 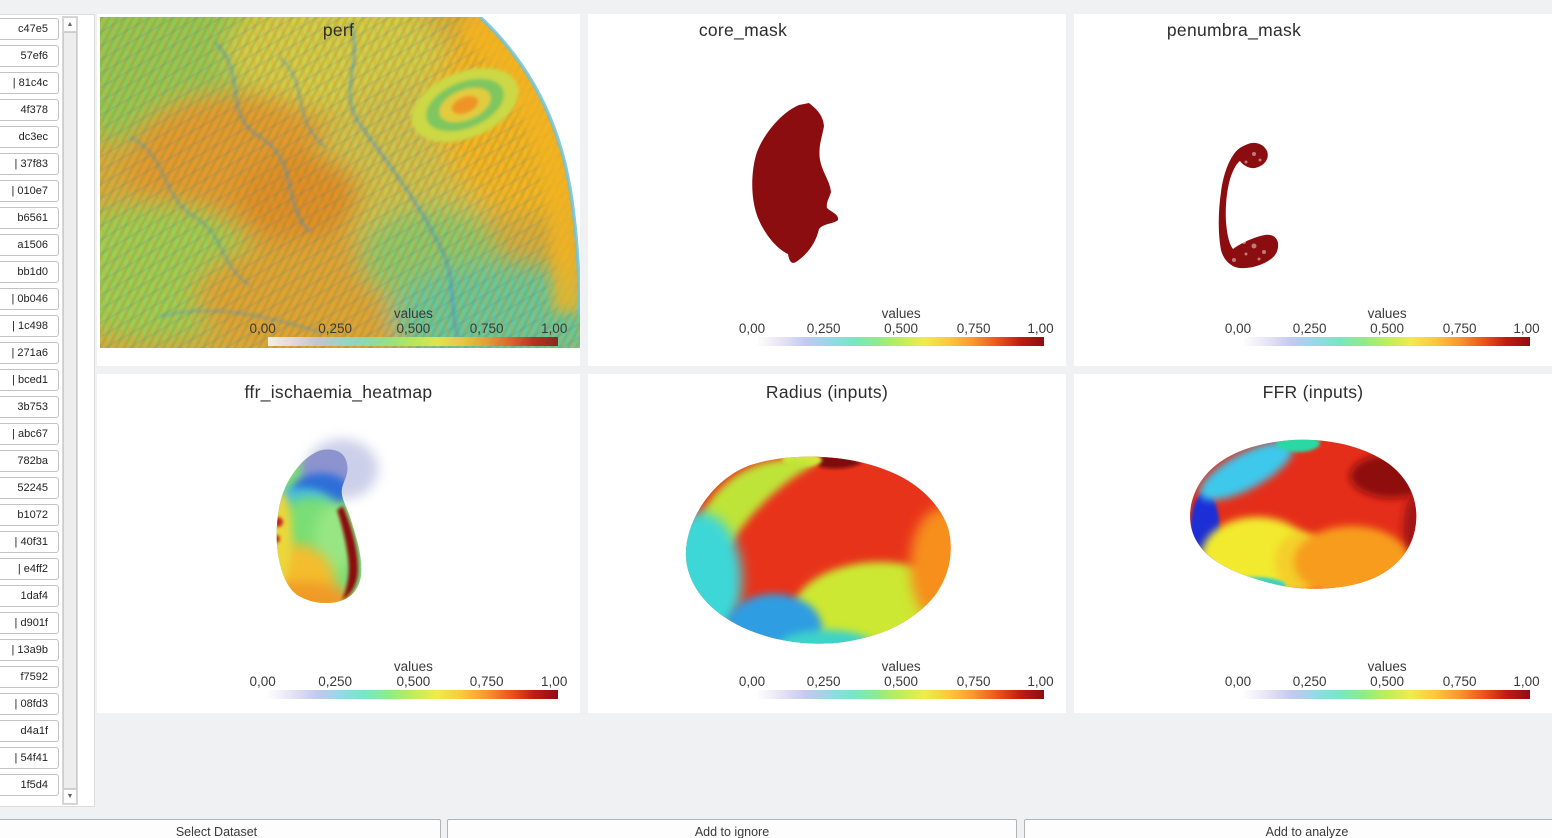 I want to click on panel-title: Radius (inputs), so click(x=827, y=392).